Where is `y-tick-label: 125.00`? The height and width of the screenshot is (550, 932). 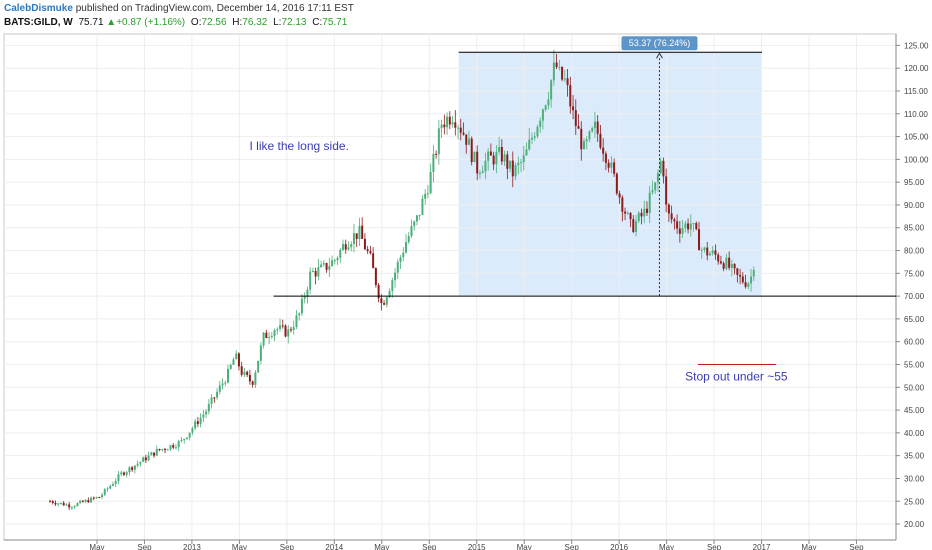
y-tick-label: 125.00 is located at coordinates (916, 45).